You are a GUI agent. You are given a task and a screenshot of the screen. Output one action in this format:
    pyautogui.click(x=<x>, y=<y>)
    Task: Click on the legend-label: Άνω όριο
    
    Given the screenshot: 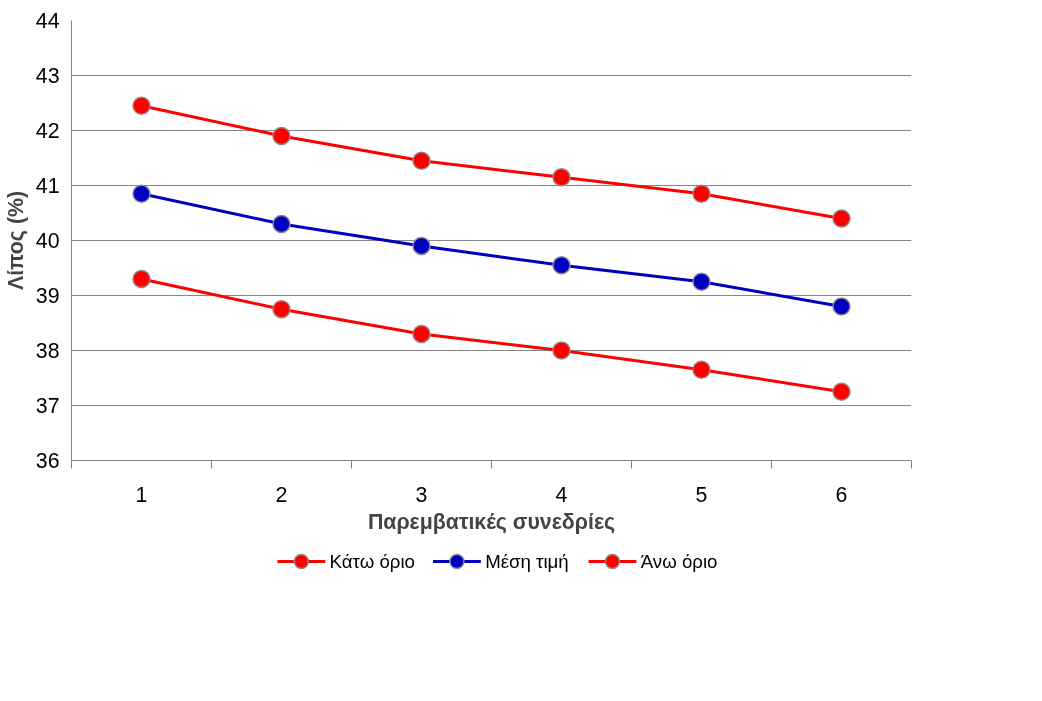 What is the action you would take?
    pyautogui.click(x=679, y=561)
    